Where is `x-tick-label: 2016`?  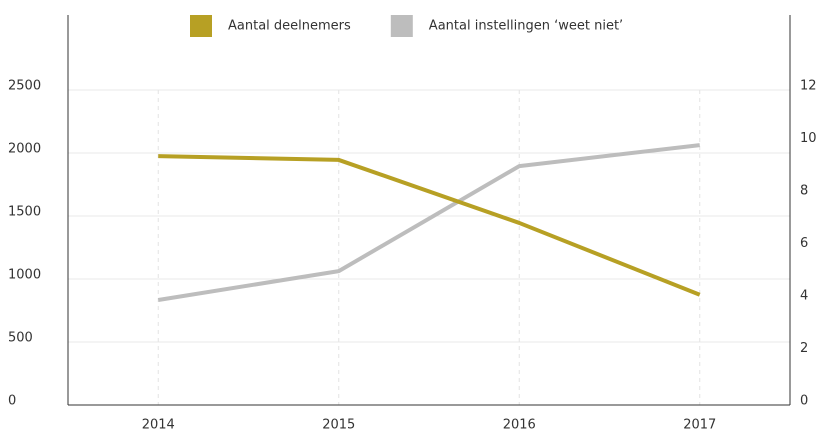
x-tick-label: 2016 is located at coordinates (519, 424).